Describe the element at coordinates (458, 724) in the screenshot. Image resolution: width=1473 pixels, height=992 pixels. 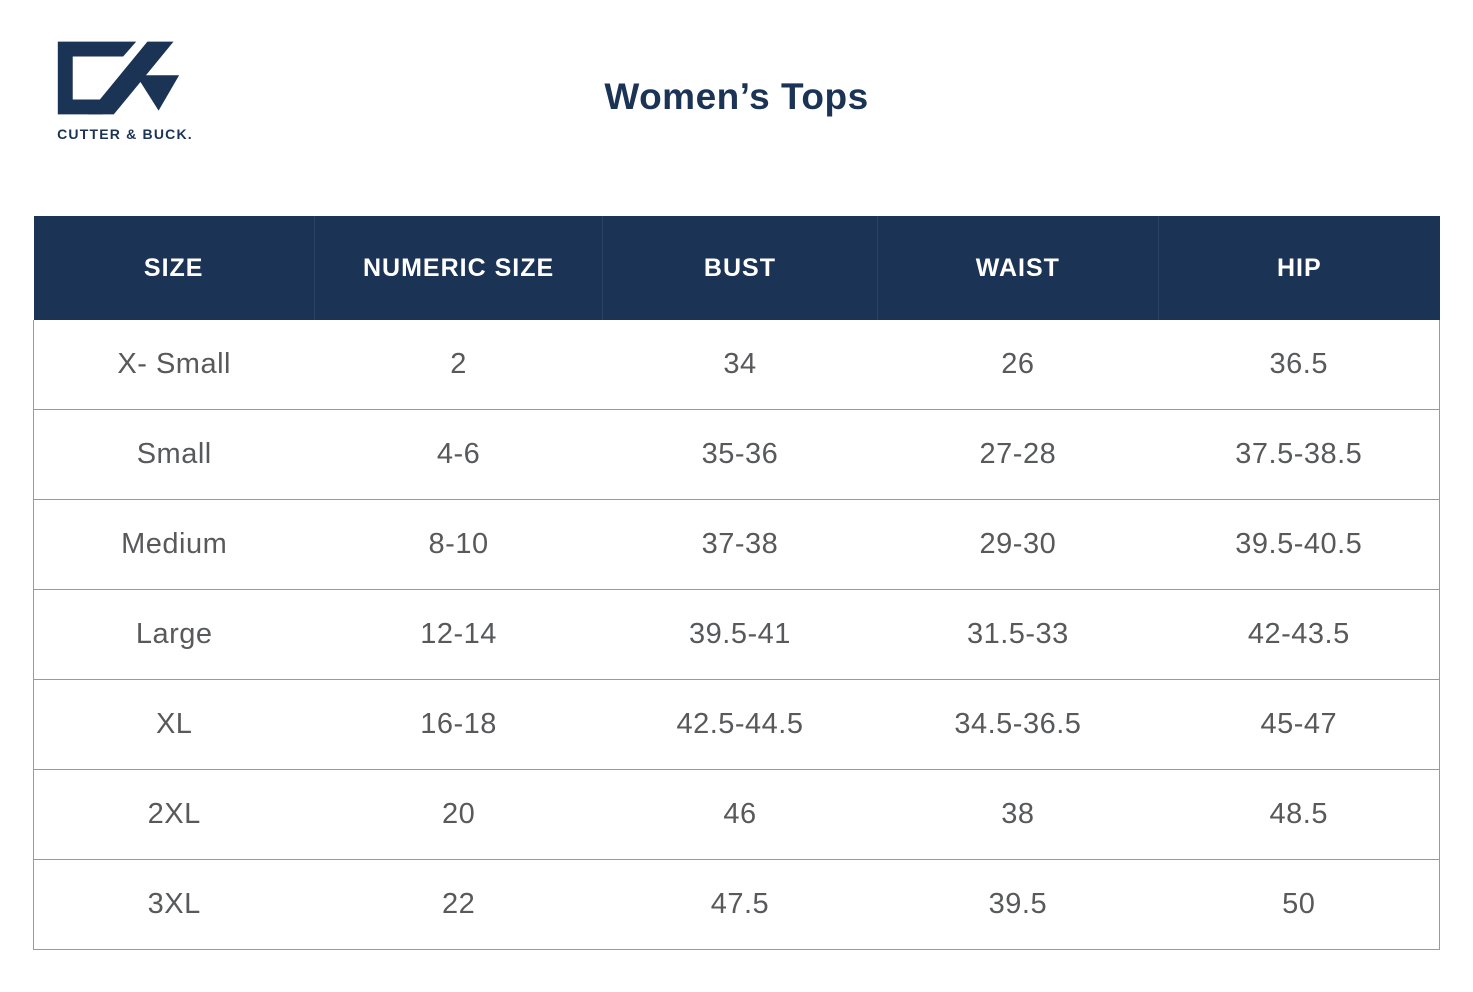
I see `table-cell: 16-18` at that location.